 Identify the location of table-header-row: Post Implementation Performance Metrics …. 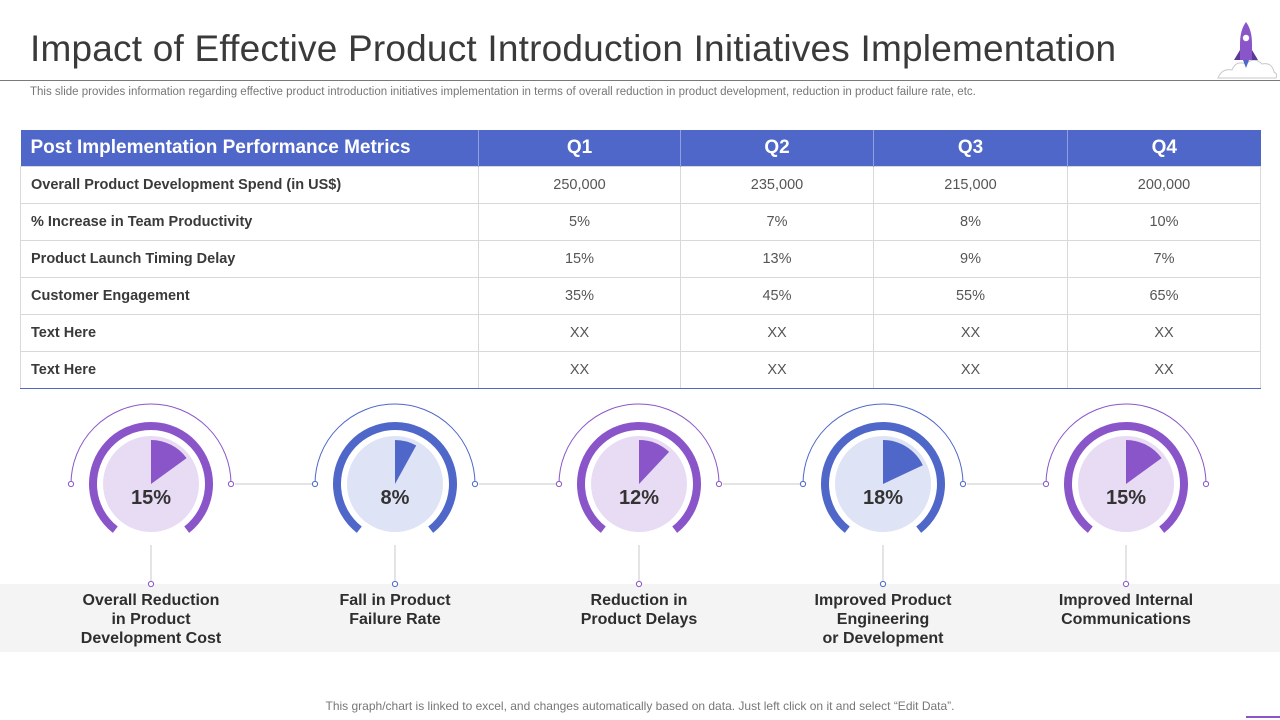
(640, 148).